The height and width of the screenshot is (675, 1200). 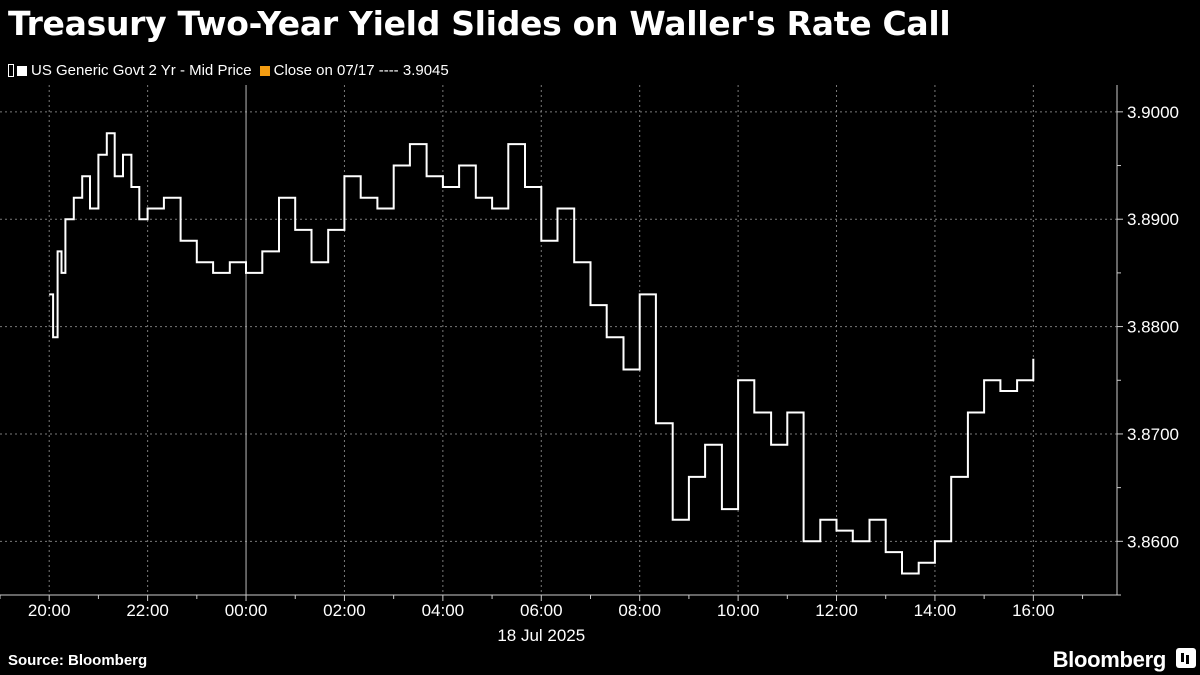 I want to click on x-tick-label: 02:00, so click(x=344, y=610).